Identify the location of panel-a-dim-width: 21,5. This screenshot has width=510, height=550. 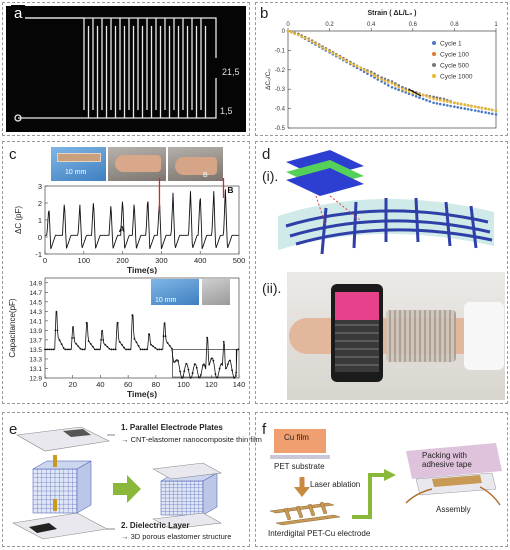
(231, 72).